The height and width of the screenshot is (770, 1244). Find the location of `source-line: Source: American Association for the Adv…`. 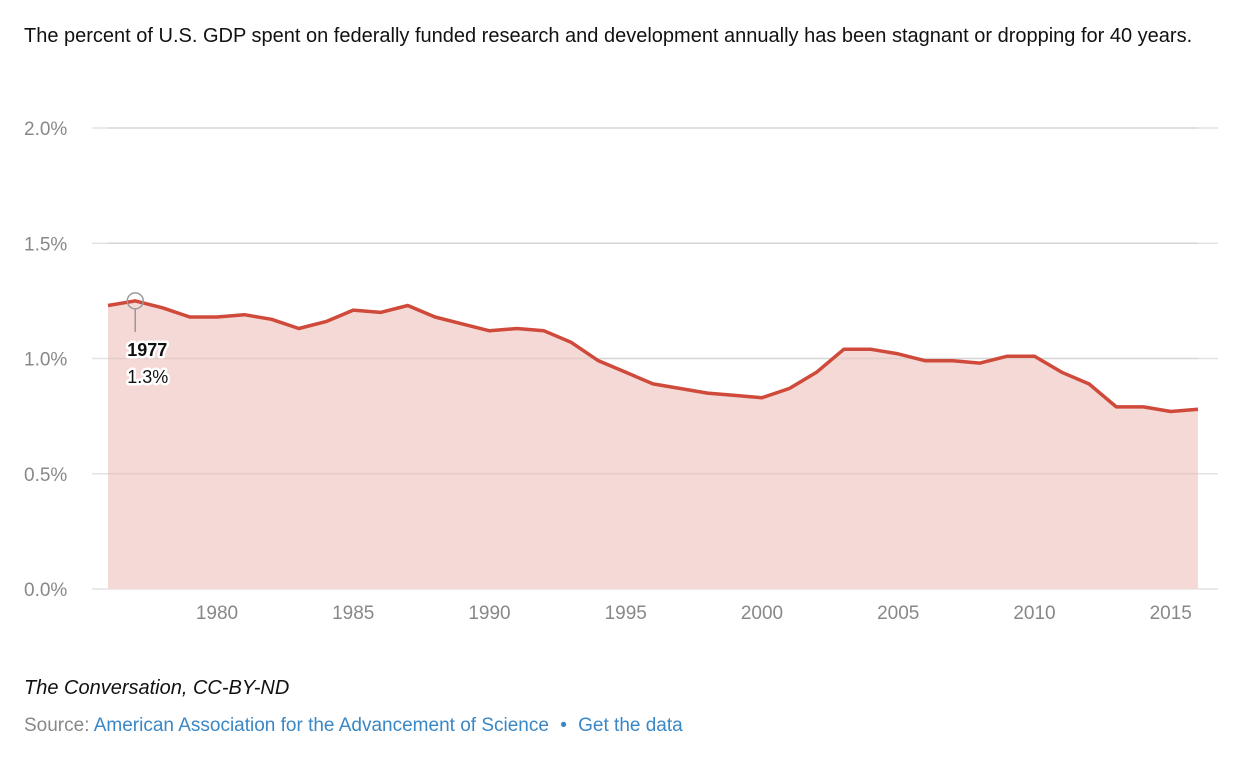

source-line: Source: American Association for the Adv… is located at coordinates (353, 726).